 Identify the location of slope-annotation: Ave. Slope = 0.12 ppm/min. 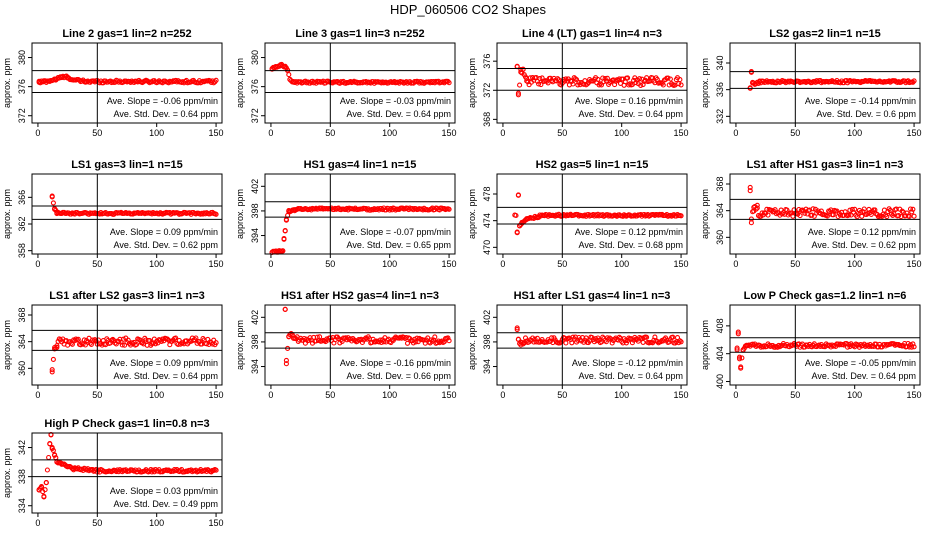
(629, 232).